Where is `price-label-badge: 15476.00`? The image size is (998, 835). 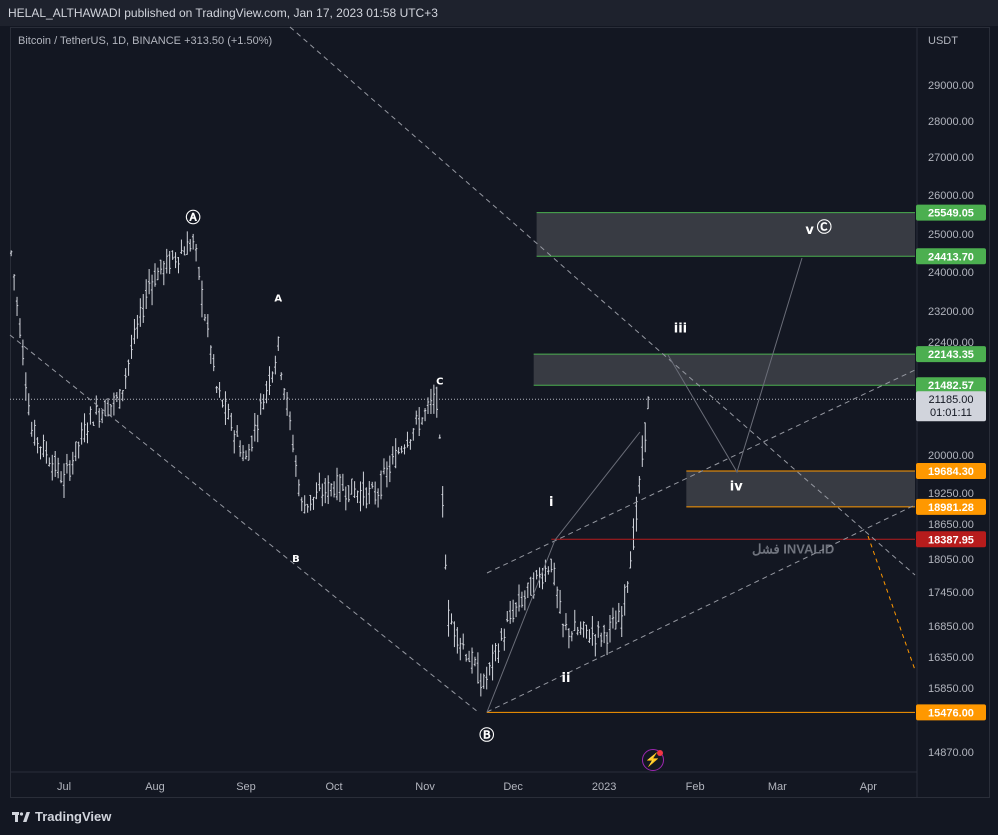 price-label-badge: 15476.00 is located at coordinates (951, 712).